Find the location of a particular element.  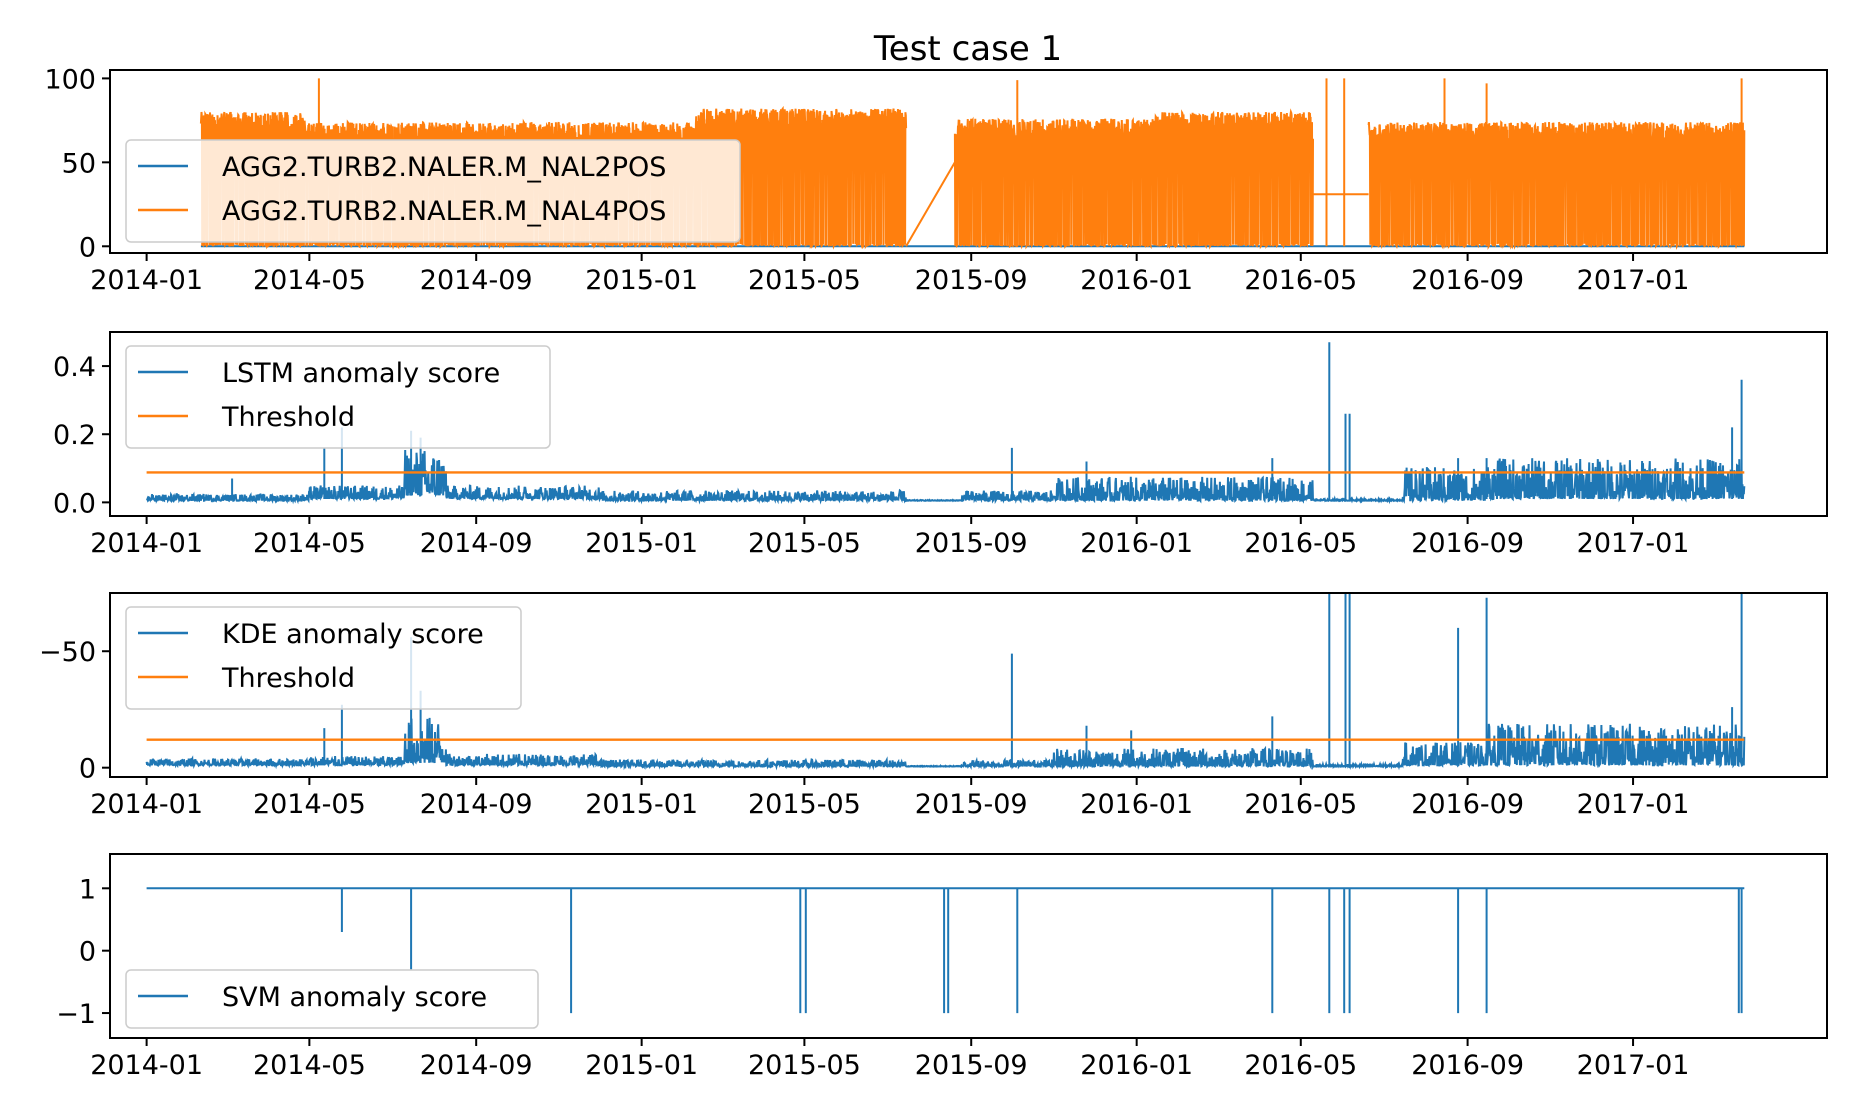

y-tick-label: 0.2 is located at coordinates (74, 435).